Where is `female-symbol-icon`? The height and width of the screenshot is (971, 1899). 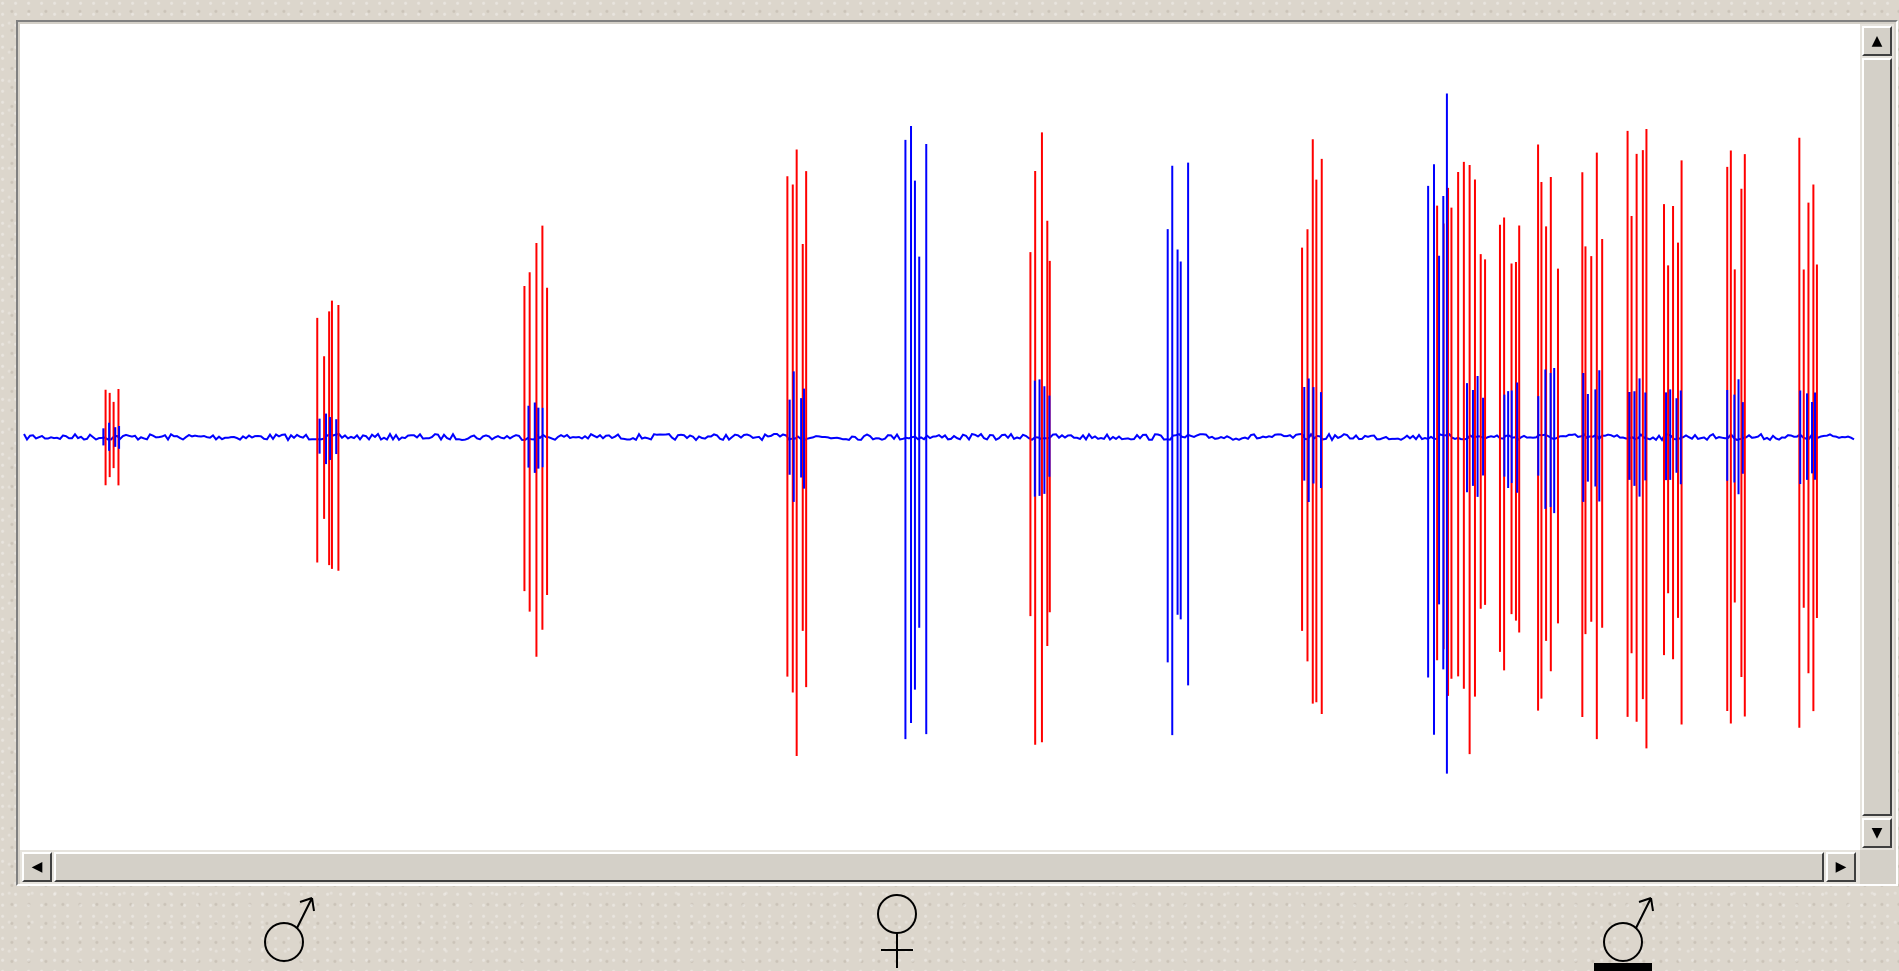 female-symbol-icon is located at coordinates (897, 929).